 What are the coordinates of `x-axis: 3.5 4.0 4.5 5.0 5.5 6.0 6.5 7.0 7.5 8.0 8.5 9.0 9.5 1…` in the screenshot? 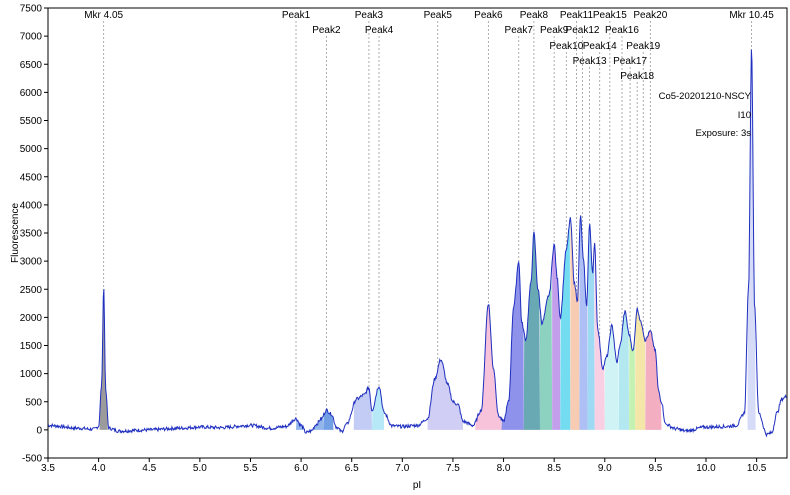 It's located at (404, 466).